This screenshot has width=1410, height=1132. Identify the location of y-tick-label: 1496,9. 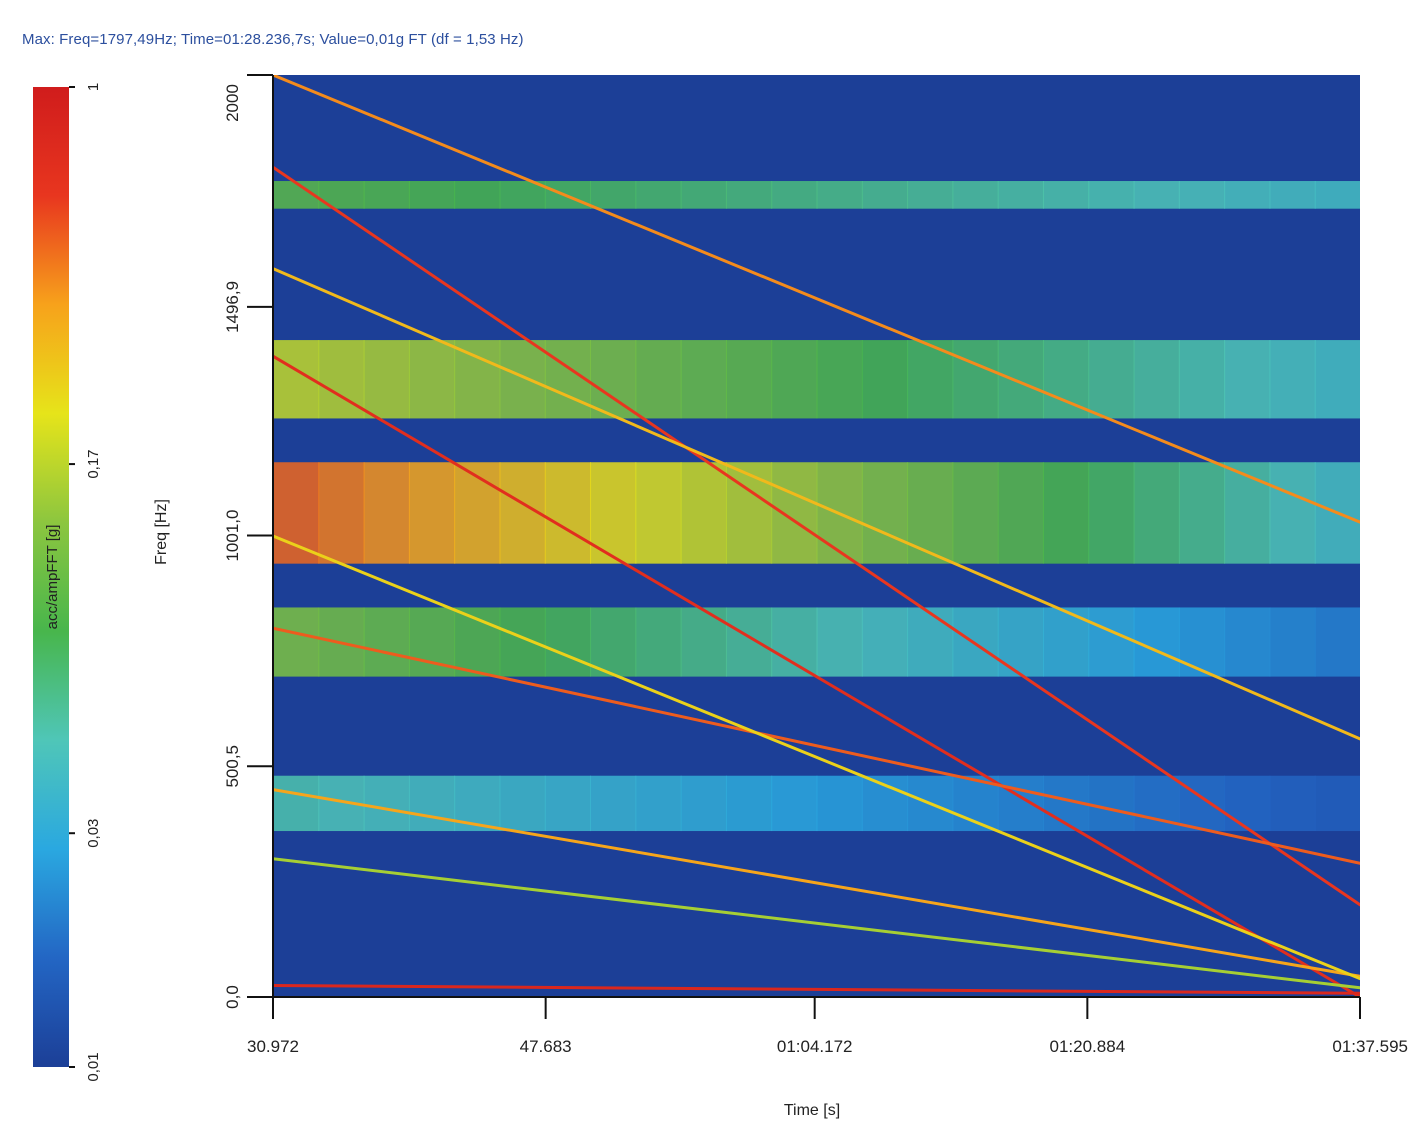
(232, 307).